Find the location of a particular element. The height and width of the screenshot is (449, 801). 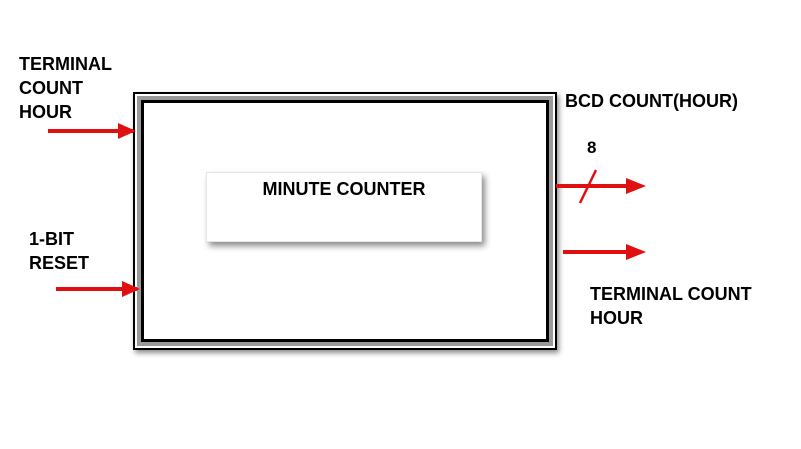

bus-slash is located at coordinates (588, 186).